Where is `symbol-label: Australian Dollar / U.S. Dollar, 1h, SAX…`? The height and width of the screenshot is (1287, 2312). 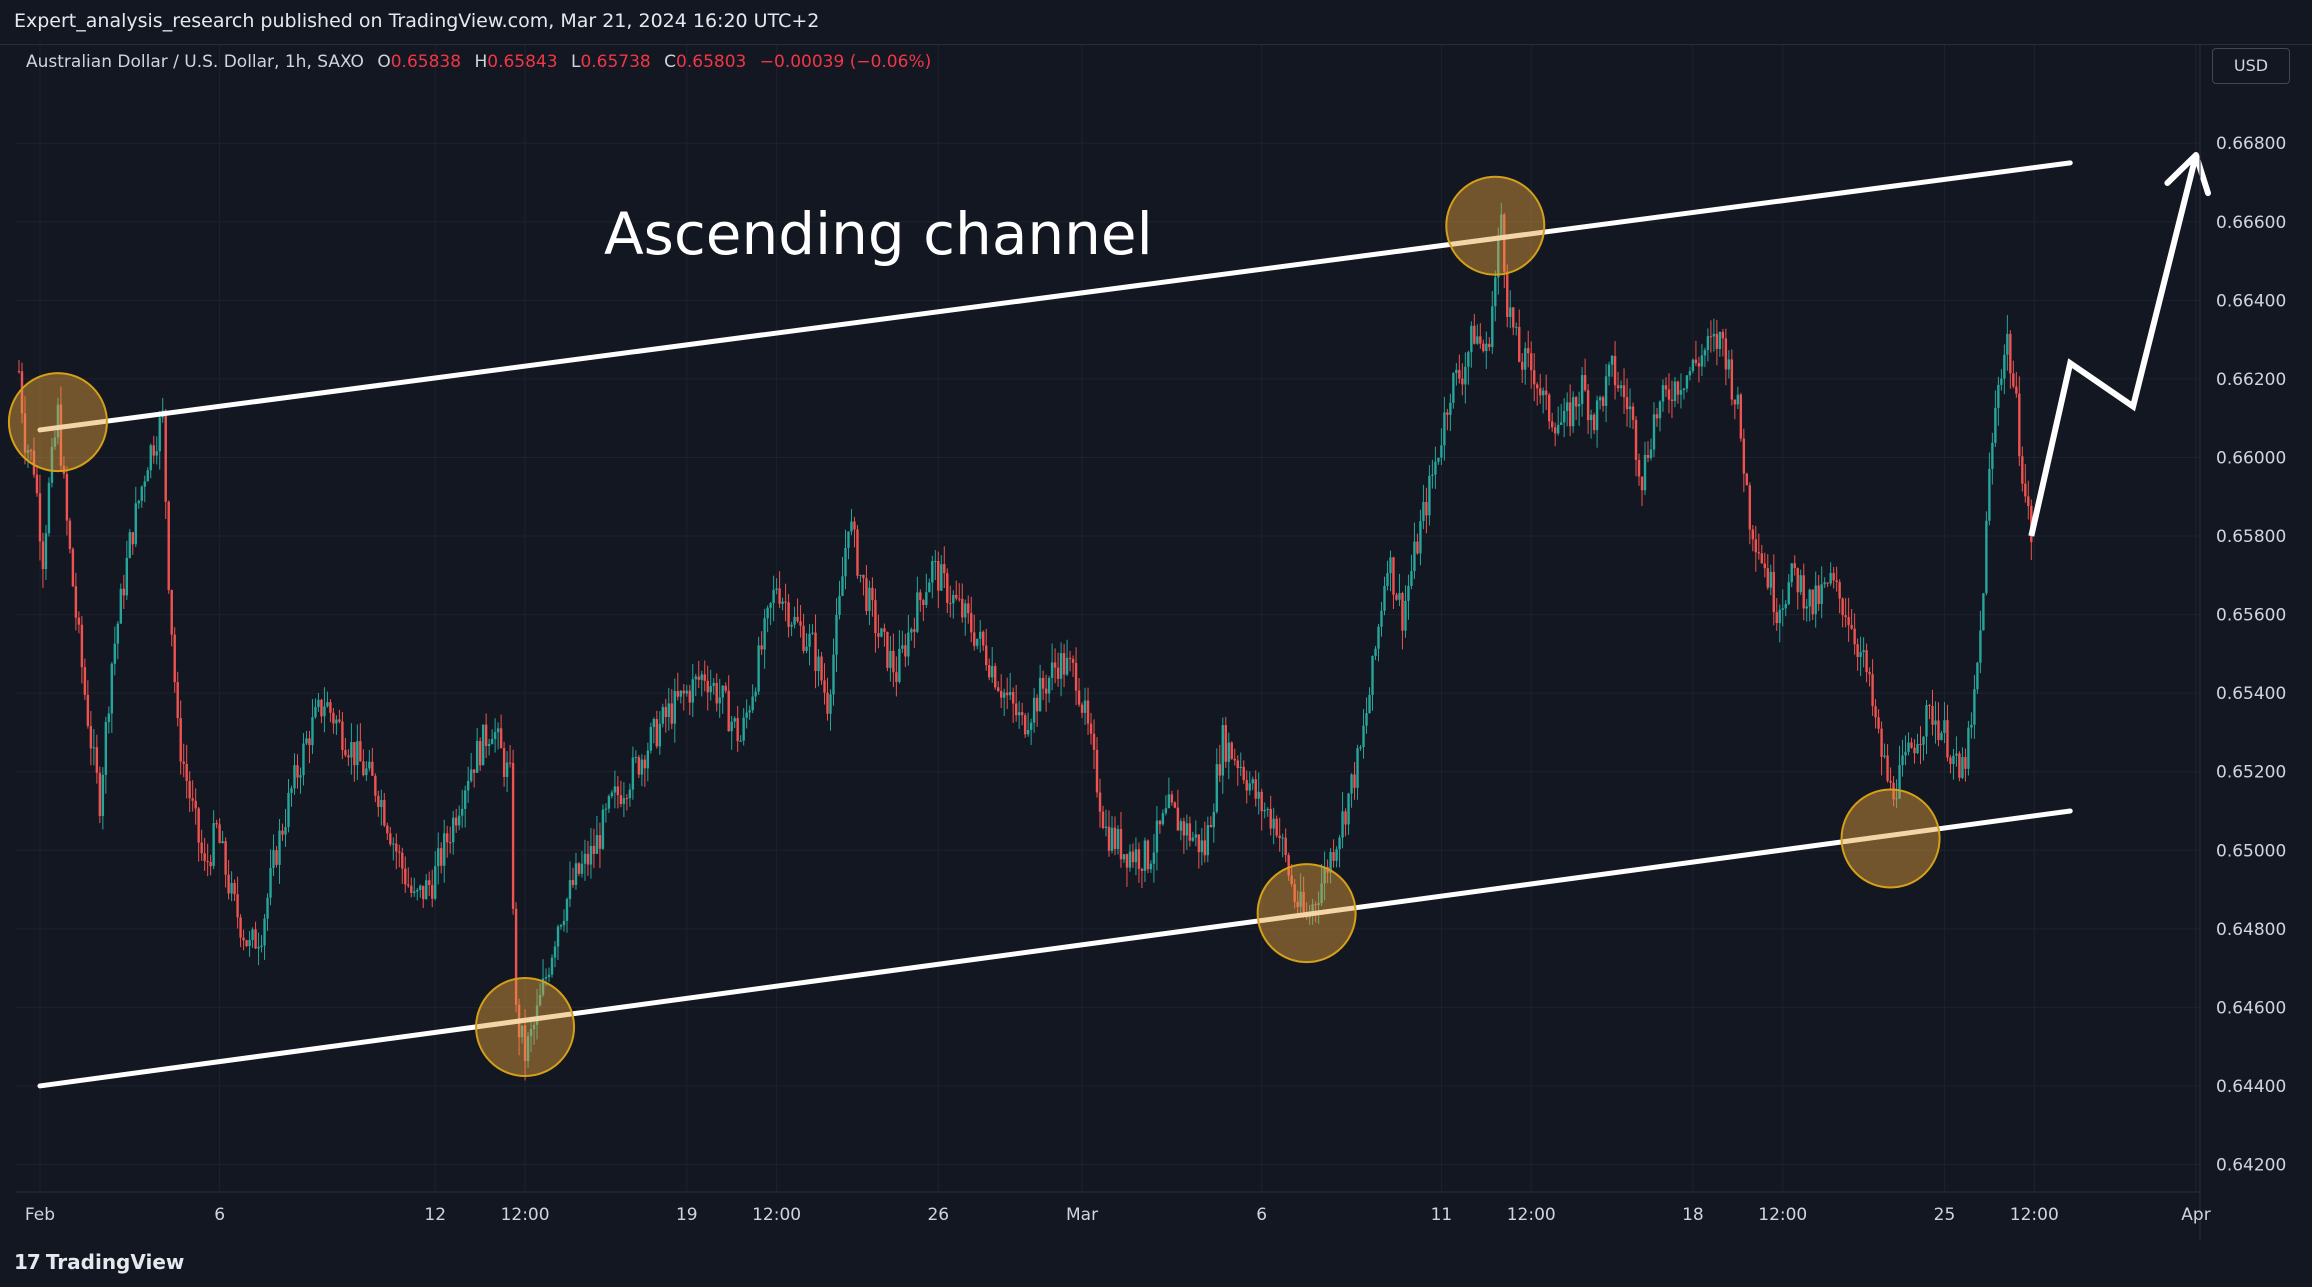
symbol-label: Australian Dollar / U.S. Dollar, 1h, SAX… is located at coordinates (195, 62).